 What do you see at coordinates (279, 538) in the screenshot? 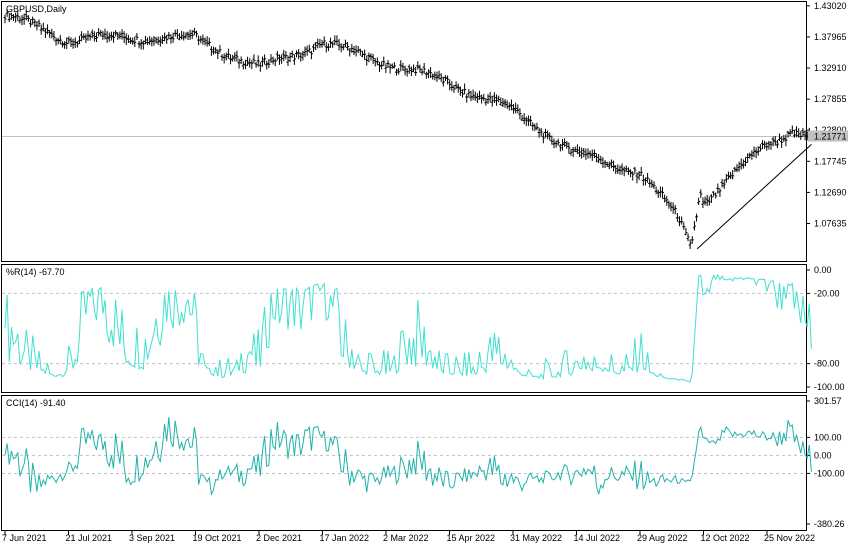
I see `x-tick-label: 2 Dec 2021` at bounding box center [279, 538].